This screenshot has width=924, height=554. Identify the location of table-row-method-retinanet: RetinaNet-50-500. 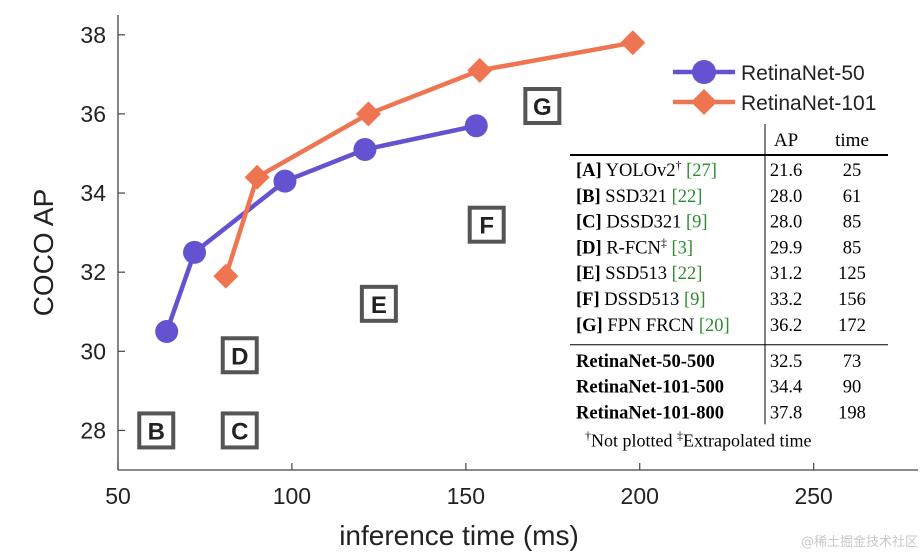
(645, 362).